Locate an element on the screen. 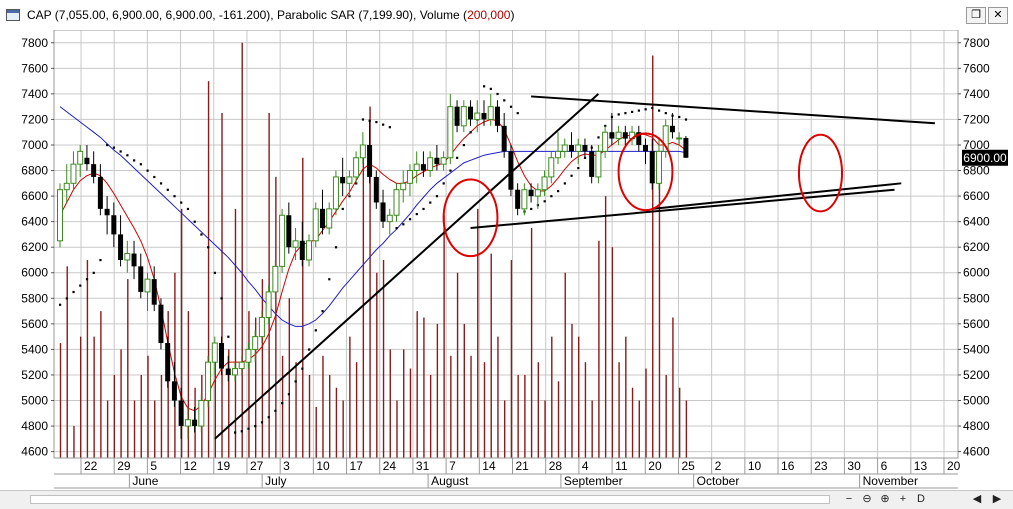 The image size is (1013, 509). x-tick-label: 3 is located at coordinates (286, 466).